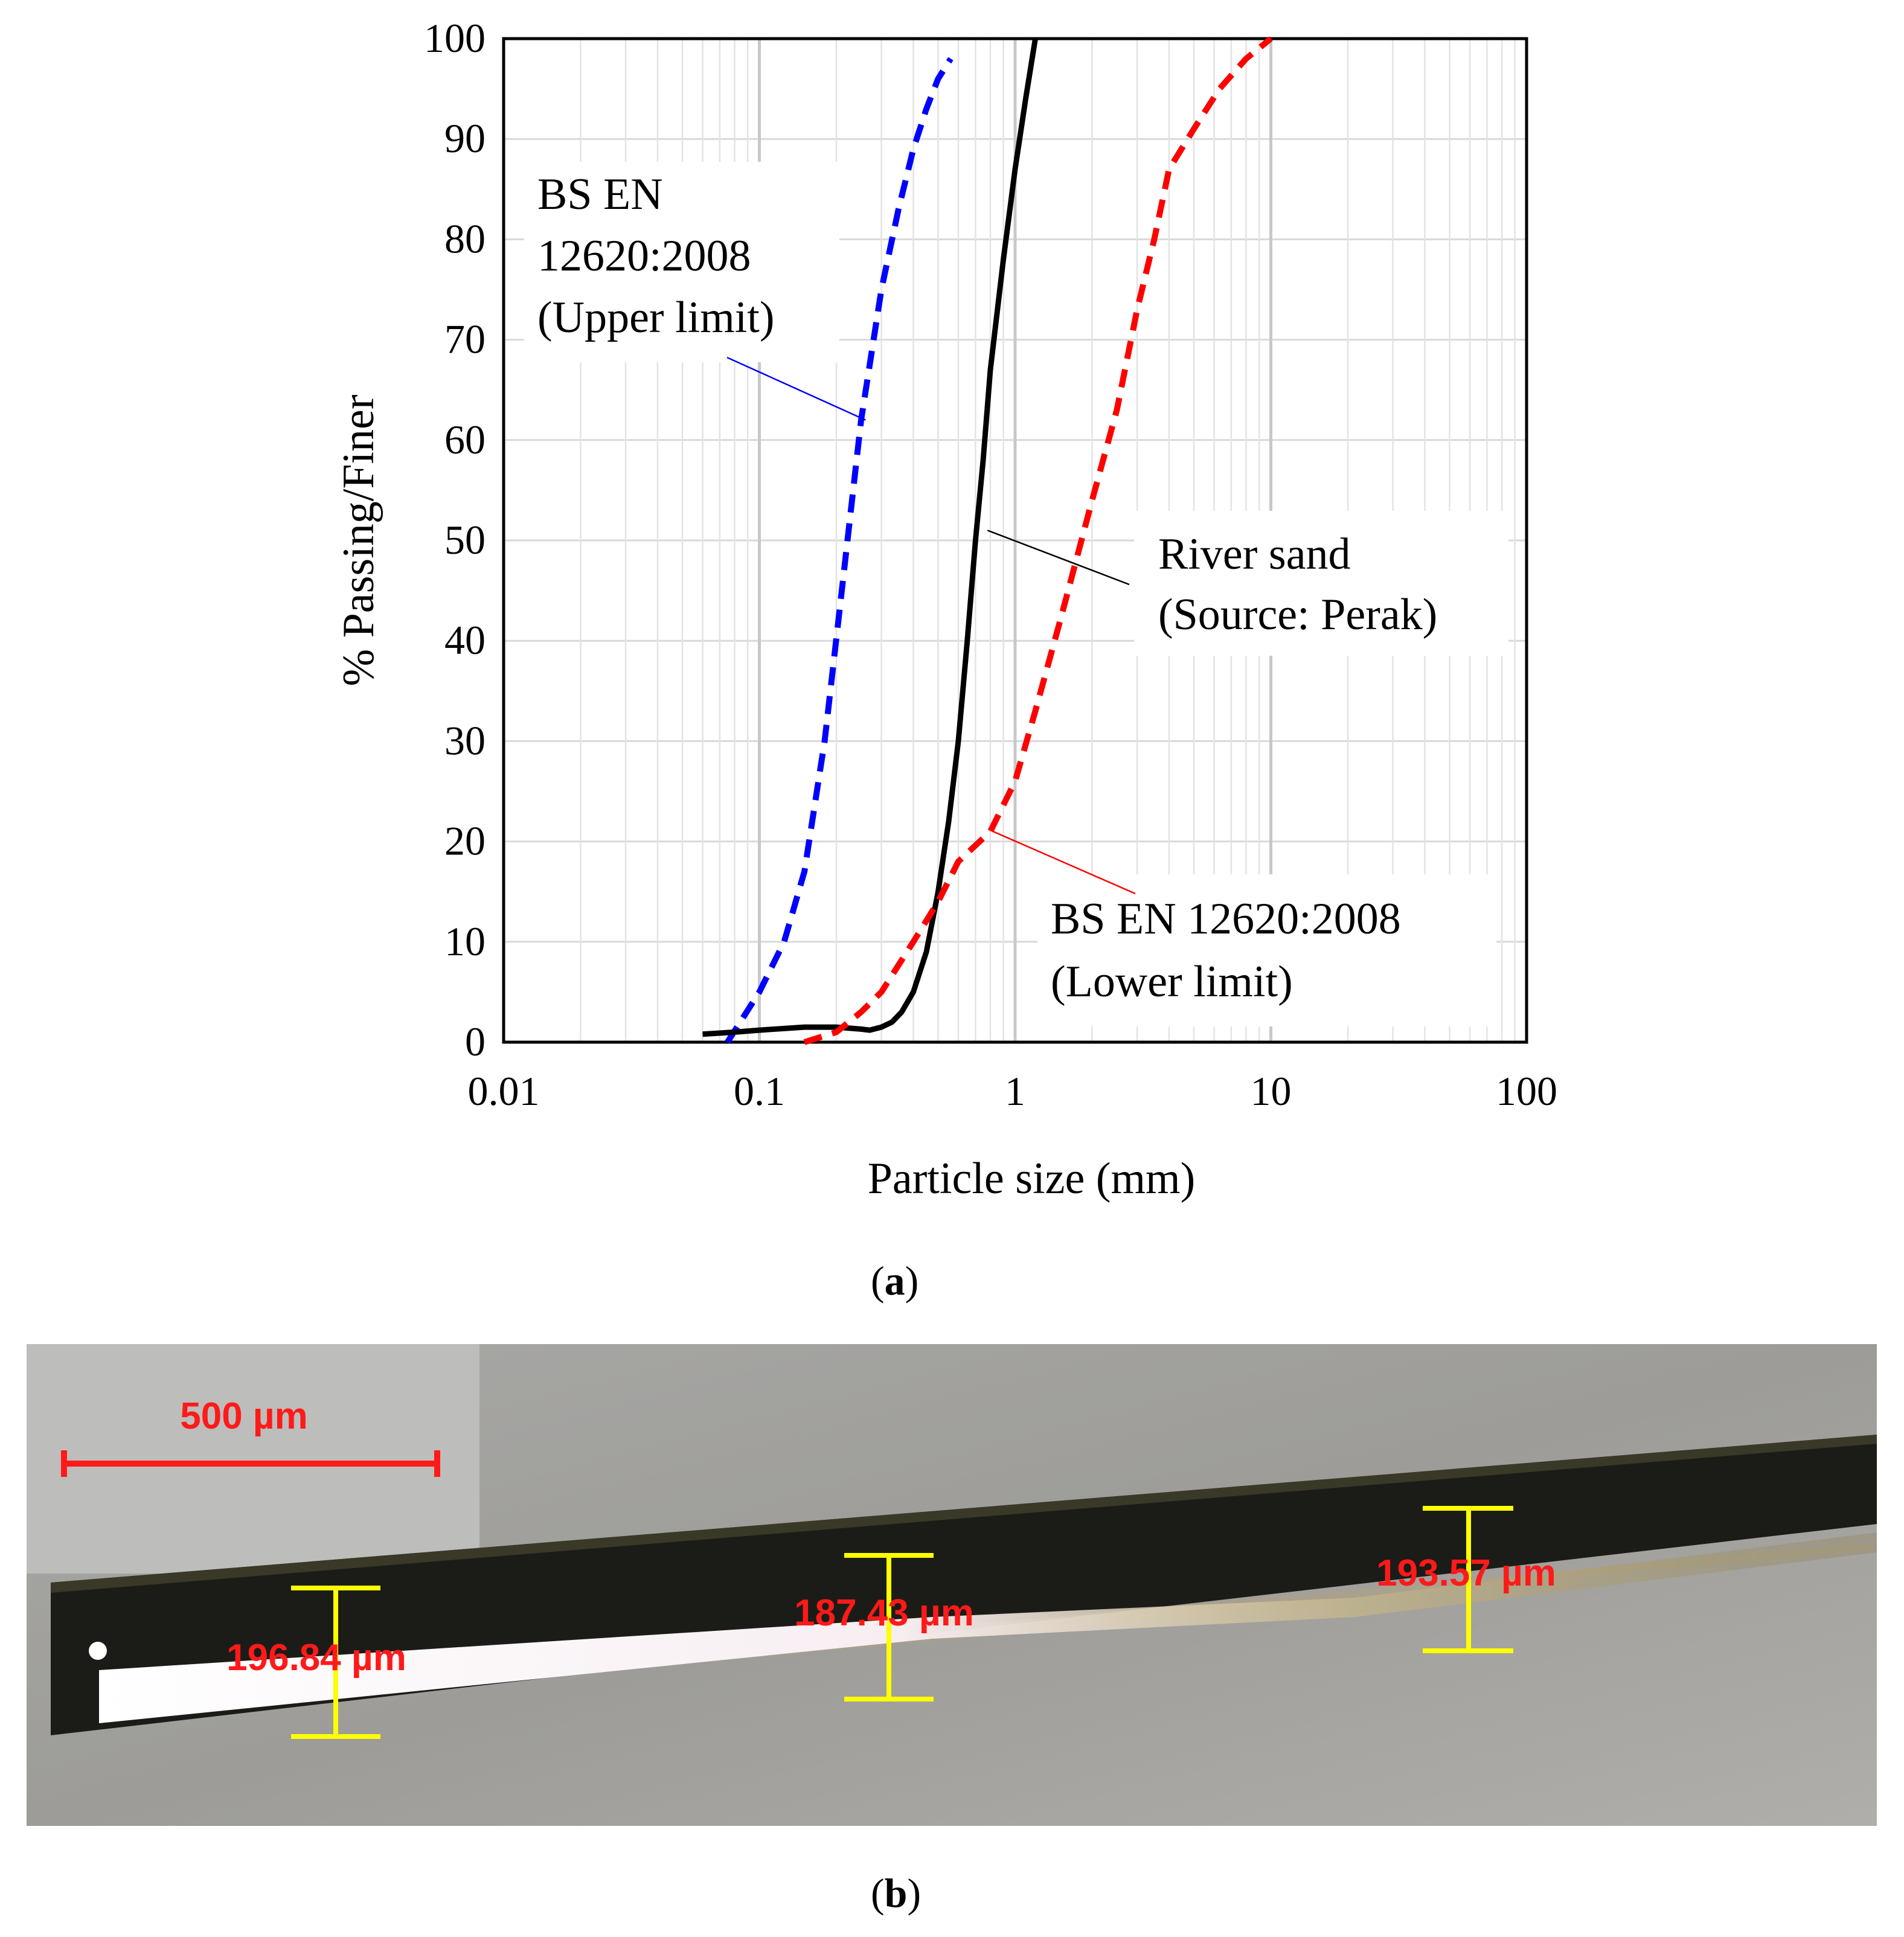  I want to click on panel-label-b: (b), so click(896, 1893).